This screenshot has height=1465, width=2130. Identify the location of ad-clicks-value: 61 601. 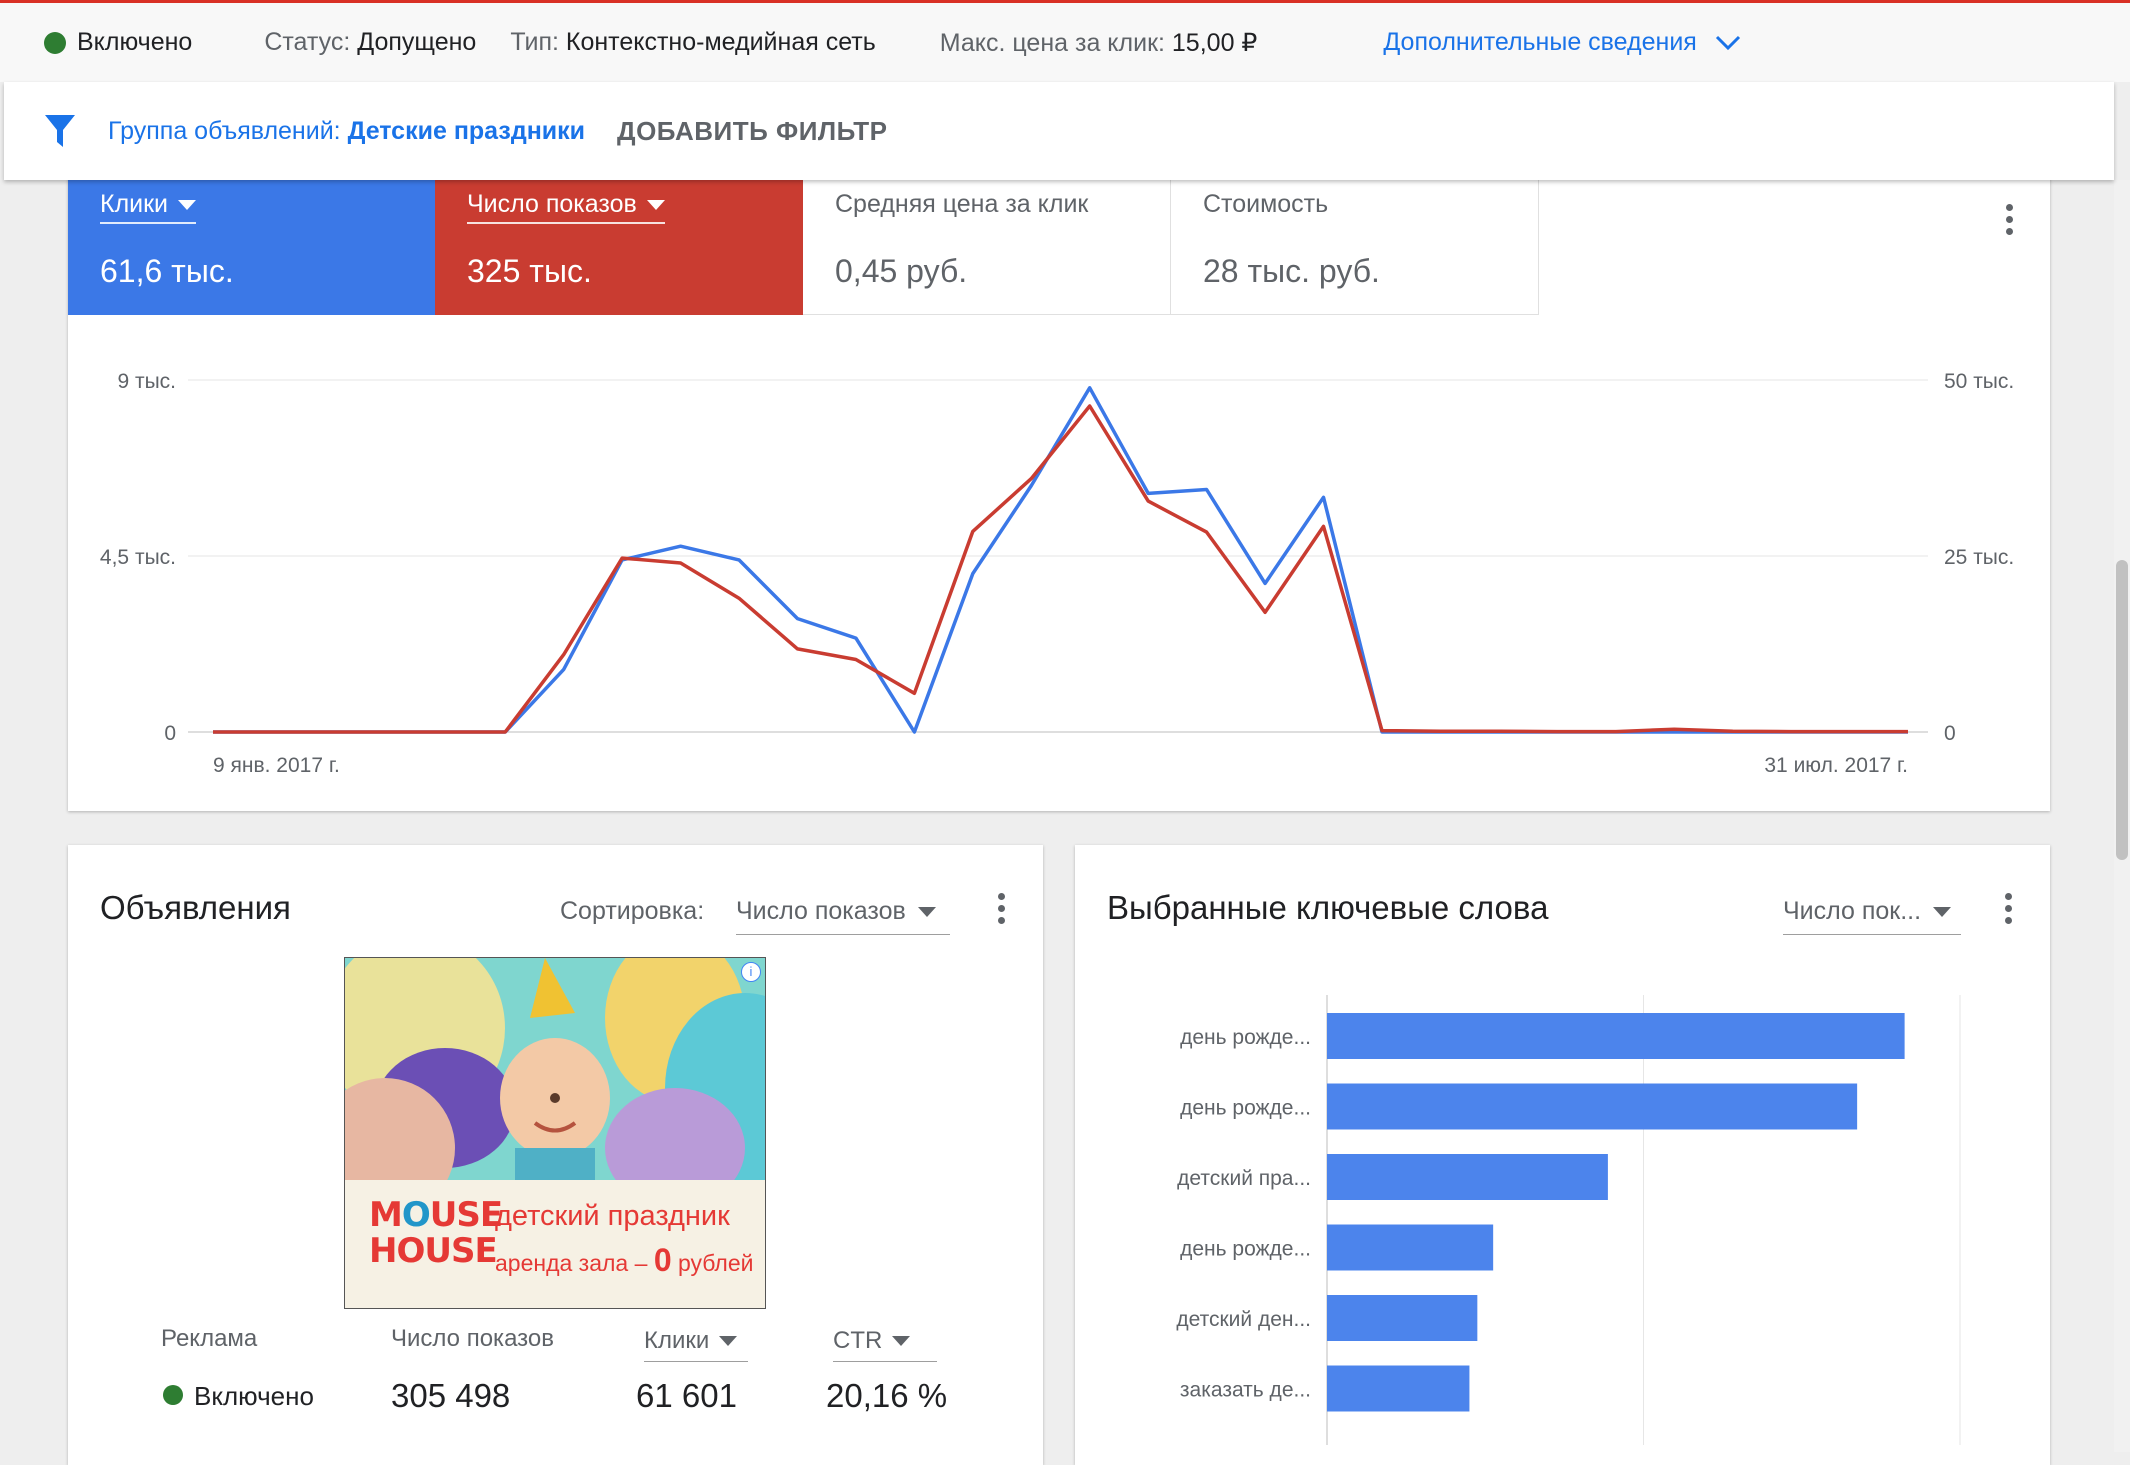
(686, 1395).